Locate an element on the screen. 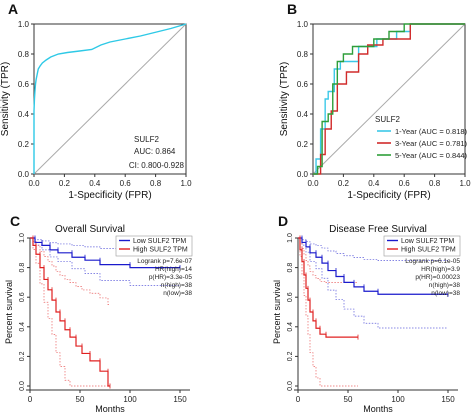 The height and width of the screenshot is (416, 474). auc-label: AUC: 0.864 is located at coordinates (155, 151).